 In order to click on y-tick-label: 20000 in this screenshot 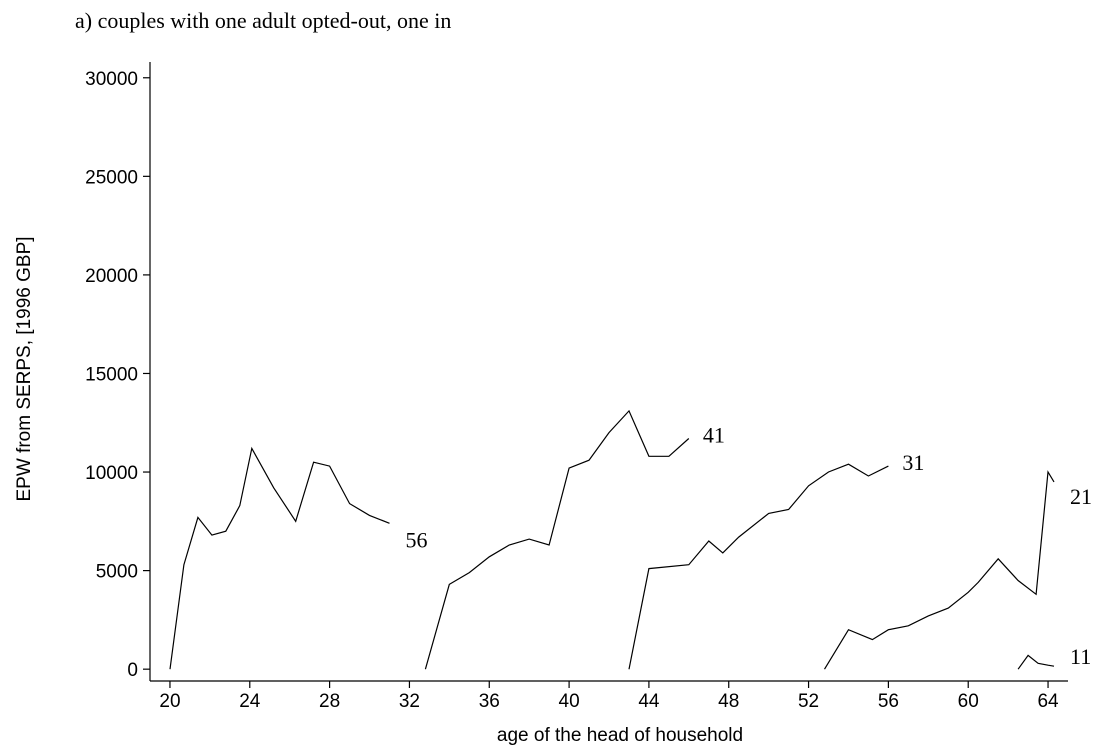, I will do `click(111, 276)`.